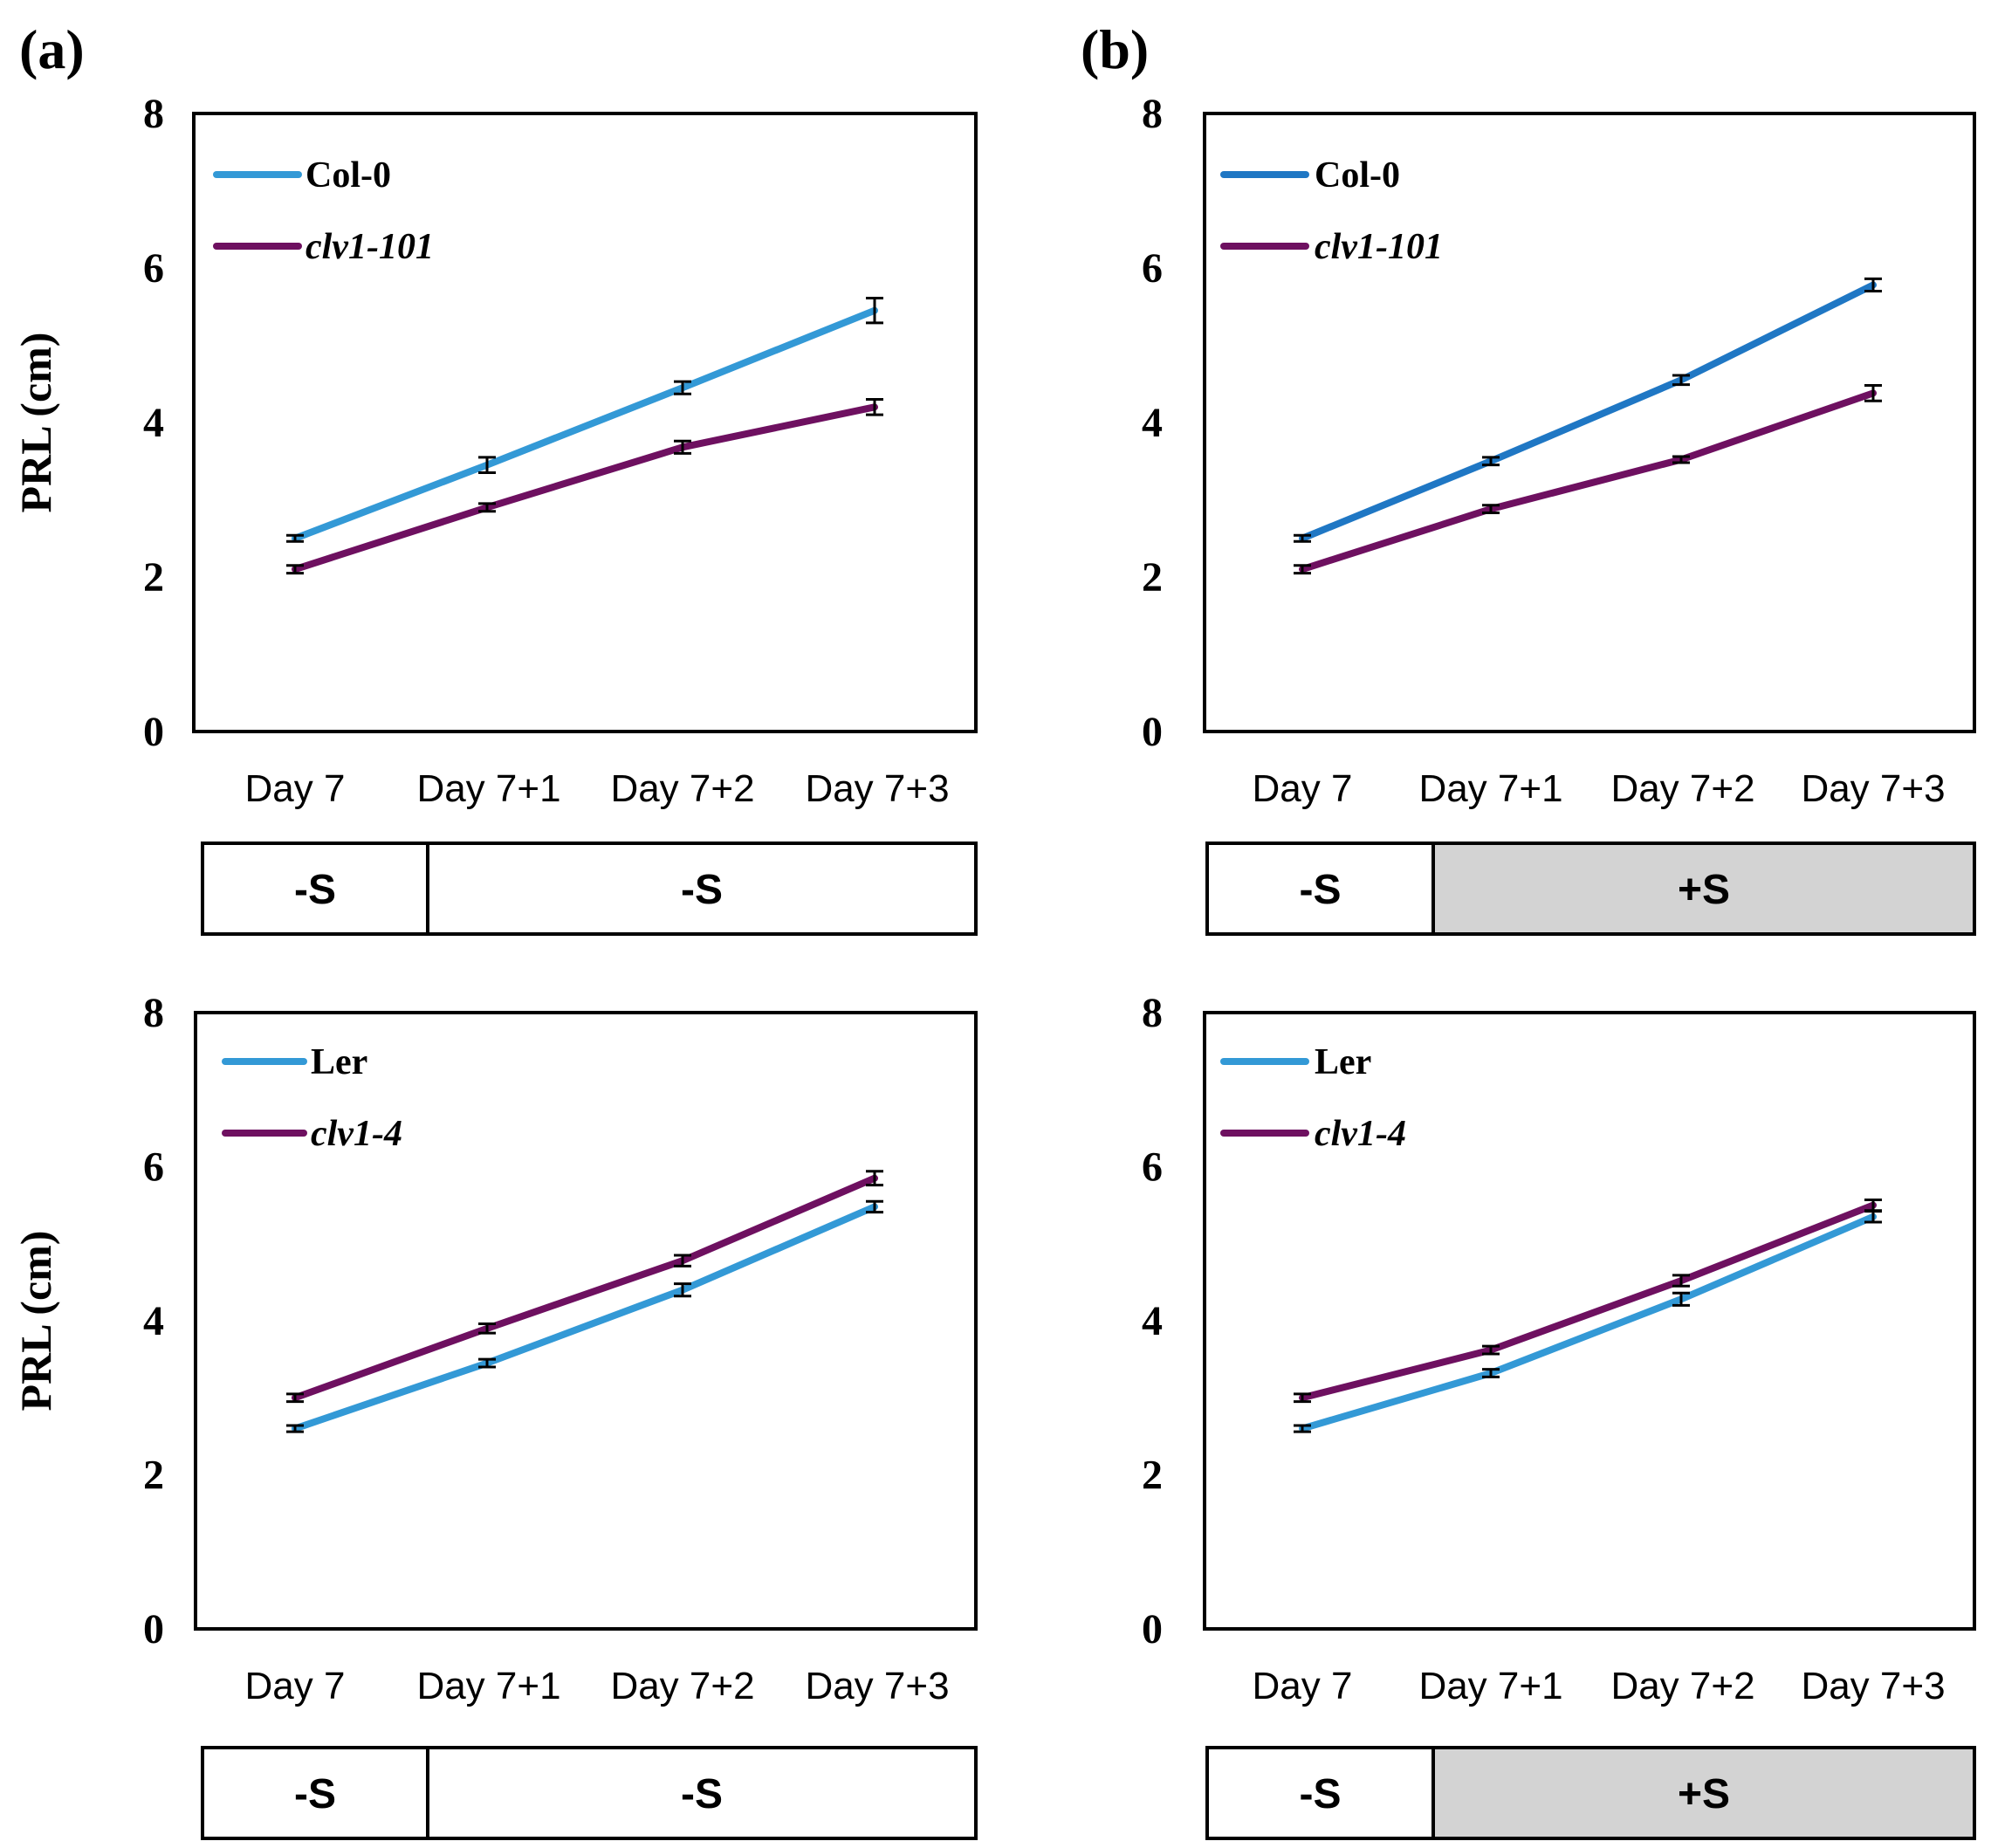 Image resolution: width=1991 pixels, height=1848 pixels. Describe the element at coordinates (1115, 49) in the screenshot. I see `panel-label-b: (b)` at that location.